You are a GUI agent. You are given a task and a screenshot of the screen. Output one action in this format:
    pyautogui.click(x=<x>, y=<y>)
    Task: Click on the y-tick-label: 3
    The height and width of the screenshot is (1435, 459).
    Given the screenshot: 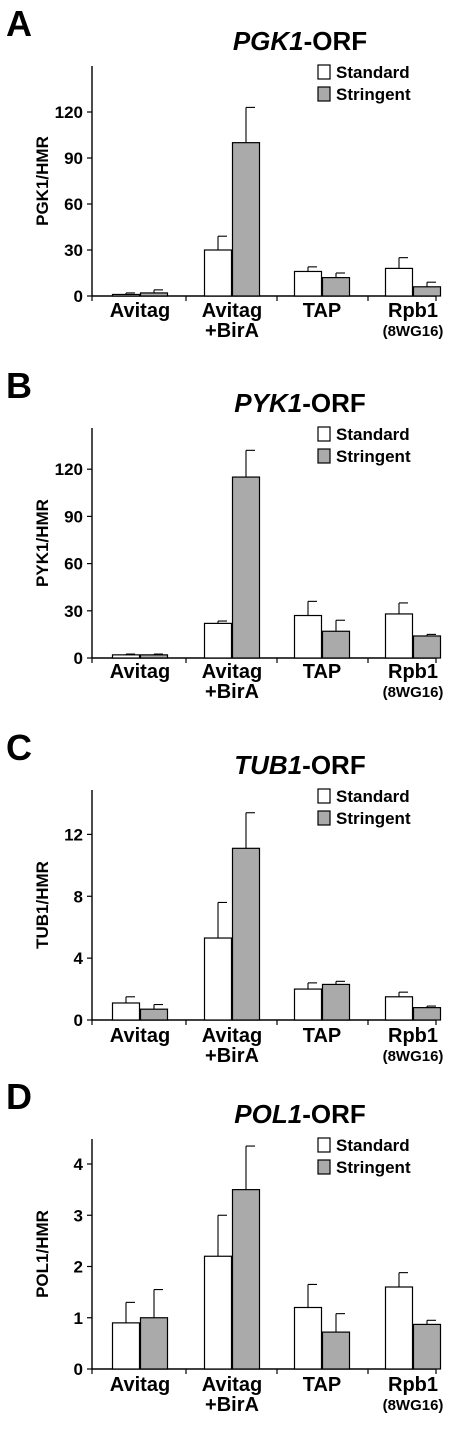 What is the action you would take?
    pyautogui.click(x=78, y=1215)
    